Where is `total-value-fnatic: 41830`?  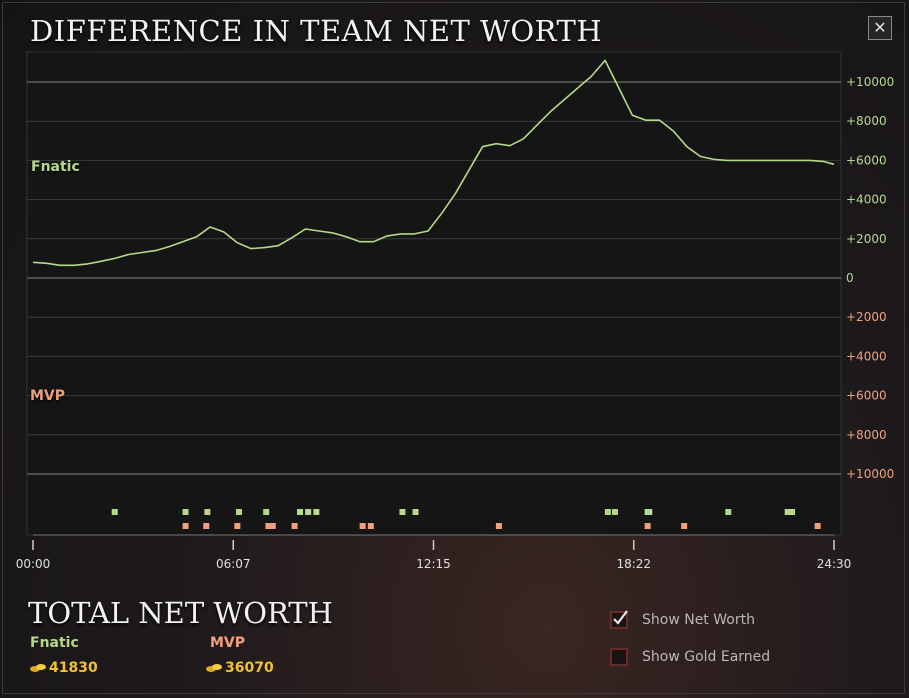
total-value-fnatic: 41830 is located at coordinates (64, 668).